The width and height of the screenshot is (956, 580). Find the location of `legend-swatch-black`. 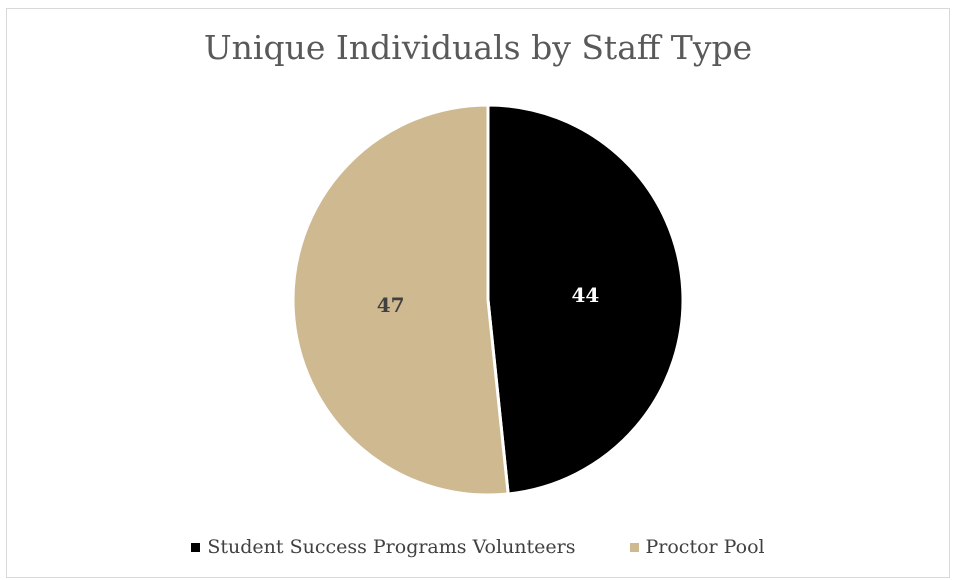

legend-swatch-black is located at coordinates (196, 547).